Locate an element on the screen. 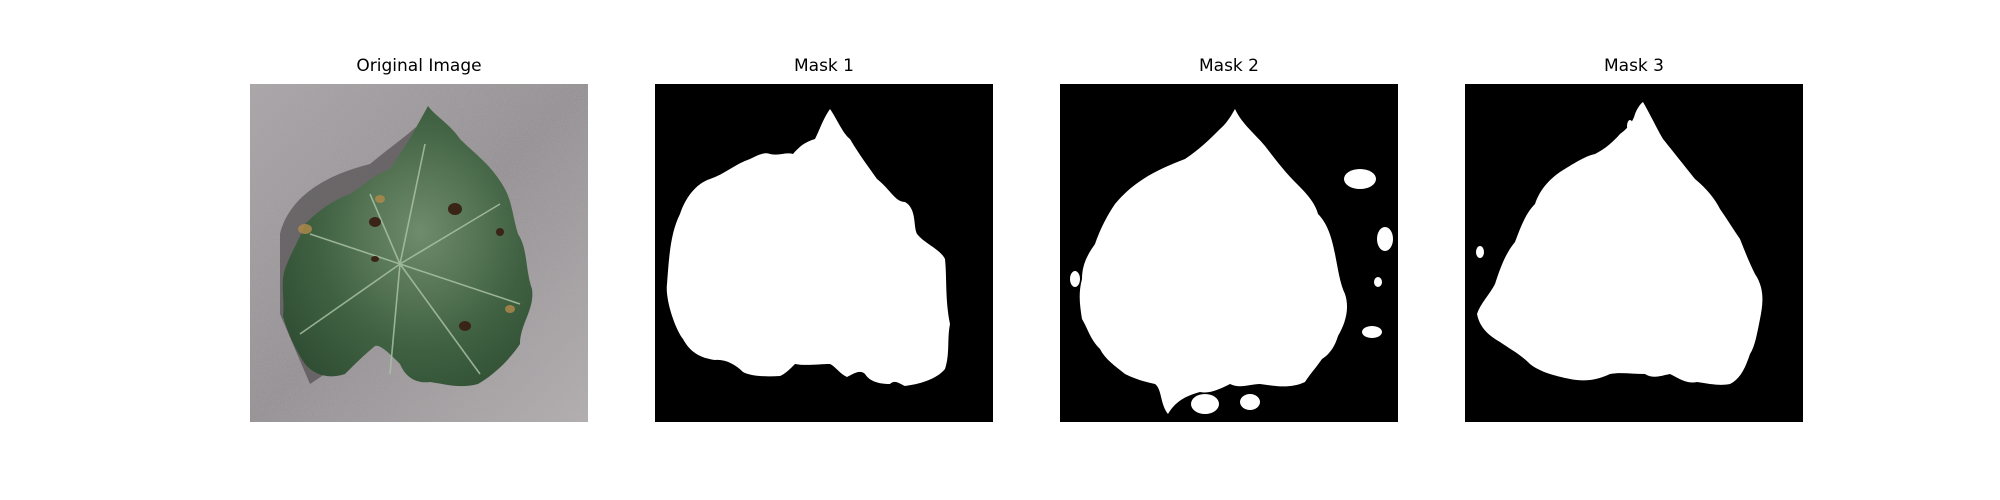 This screenshot has height=500, width=2000. original-image-panel is located at coordinates (419, 253).